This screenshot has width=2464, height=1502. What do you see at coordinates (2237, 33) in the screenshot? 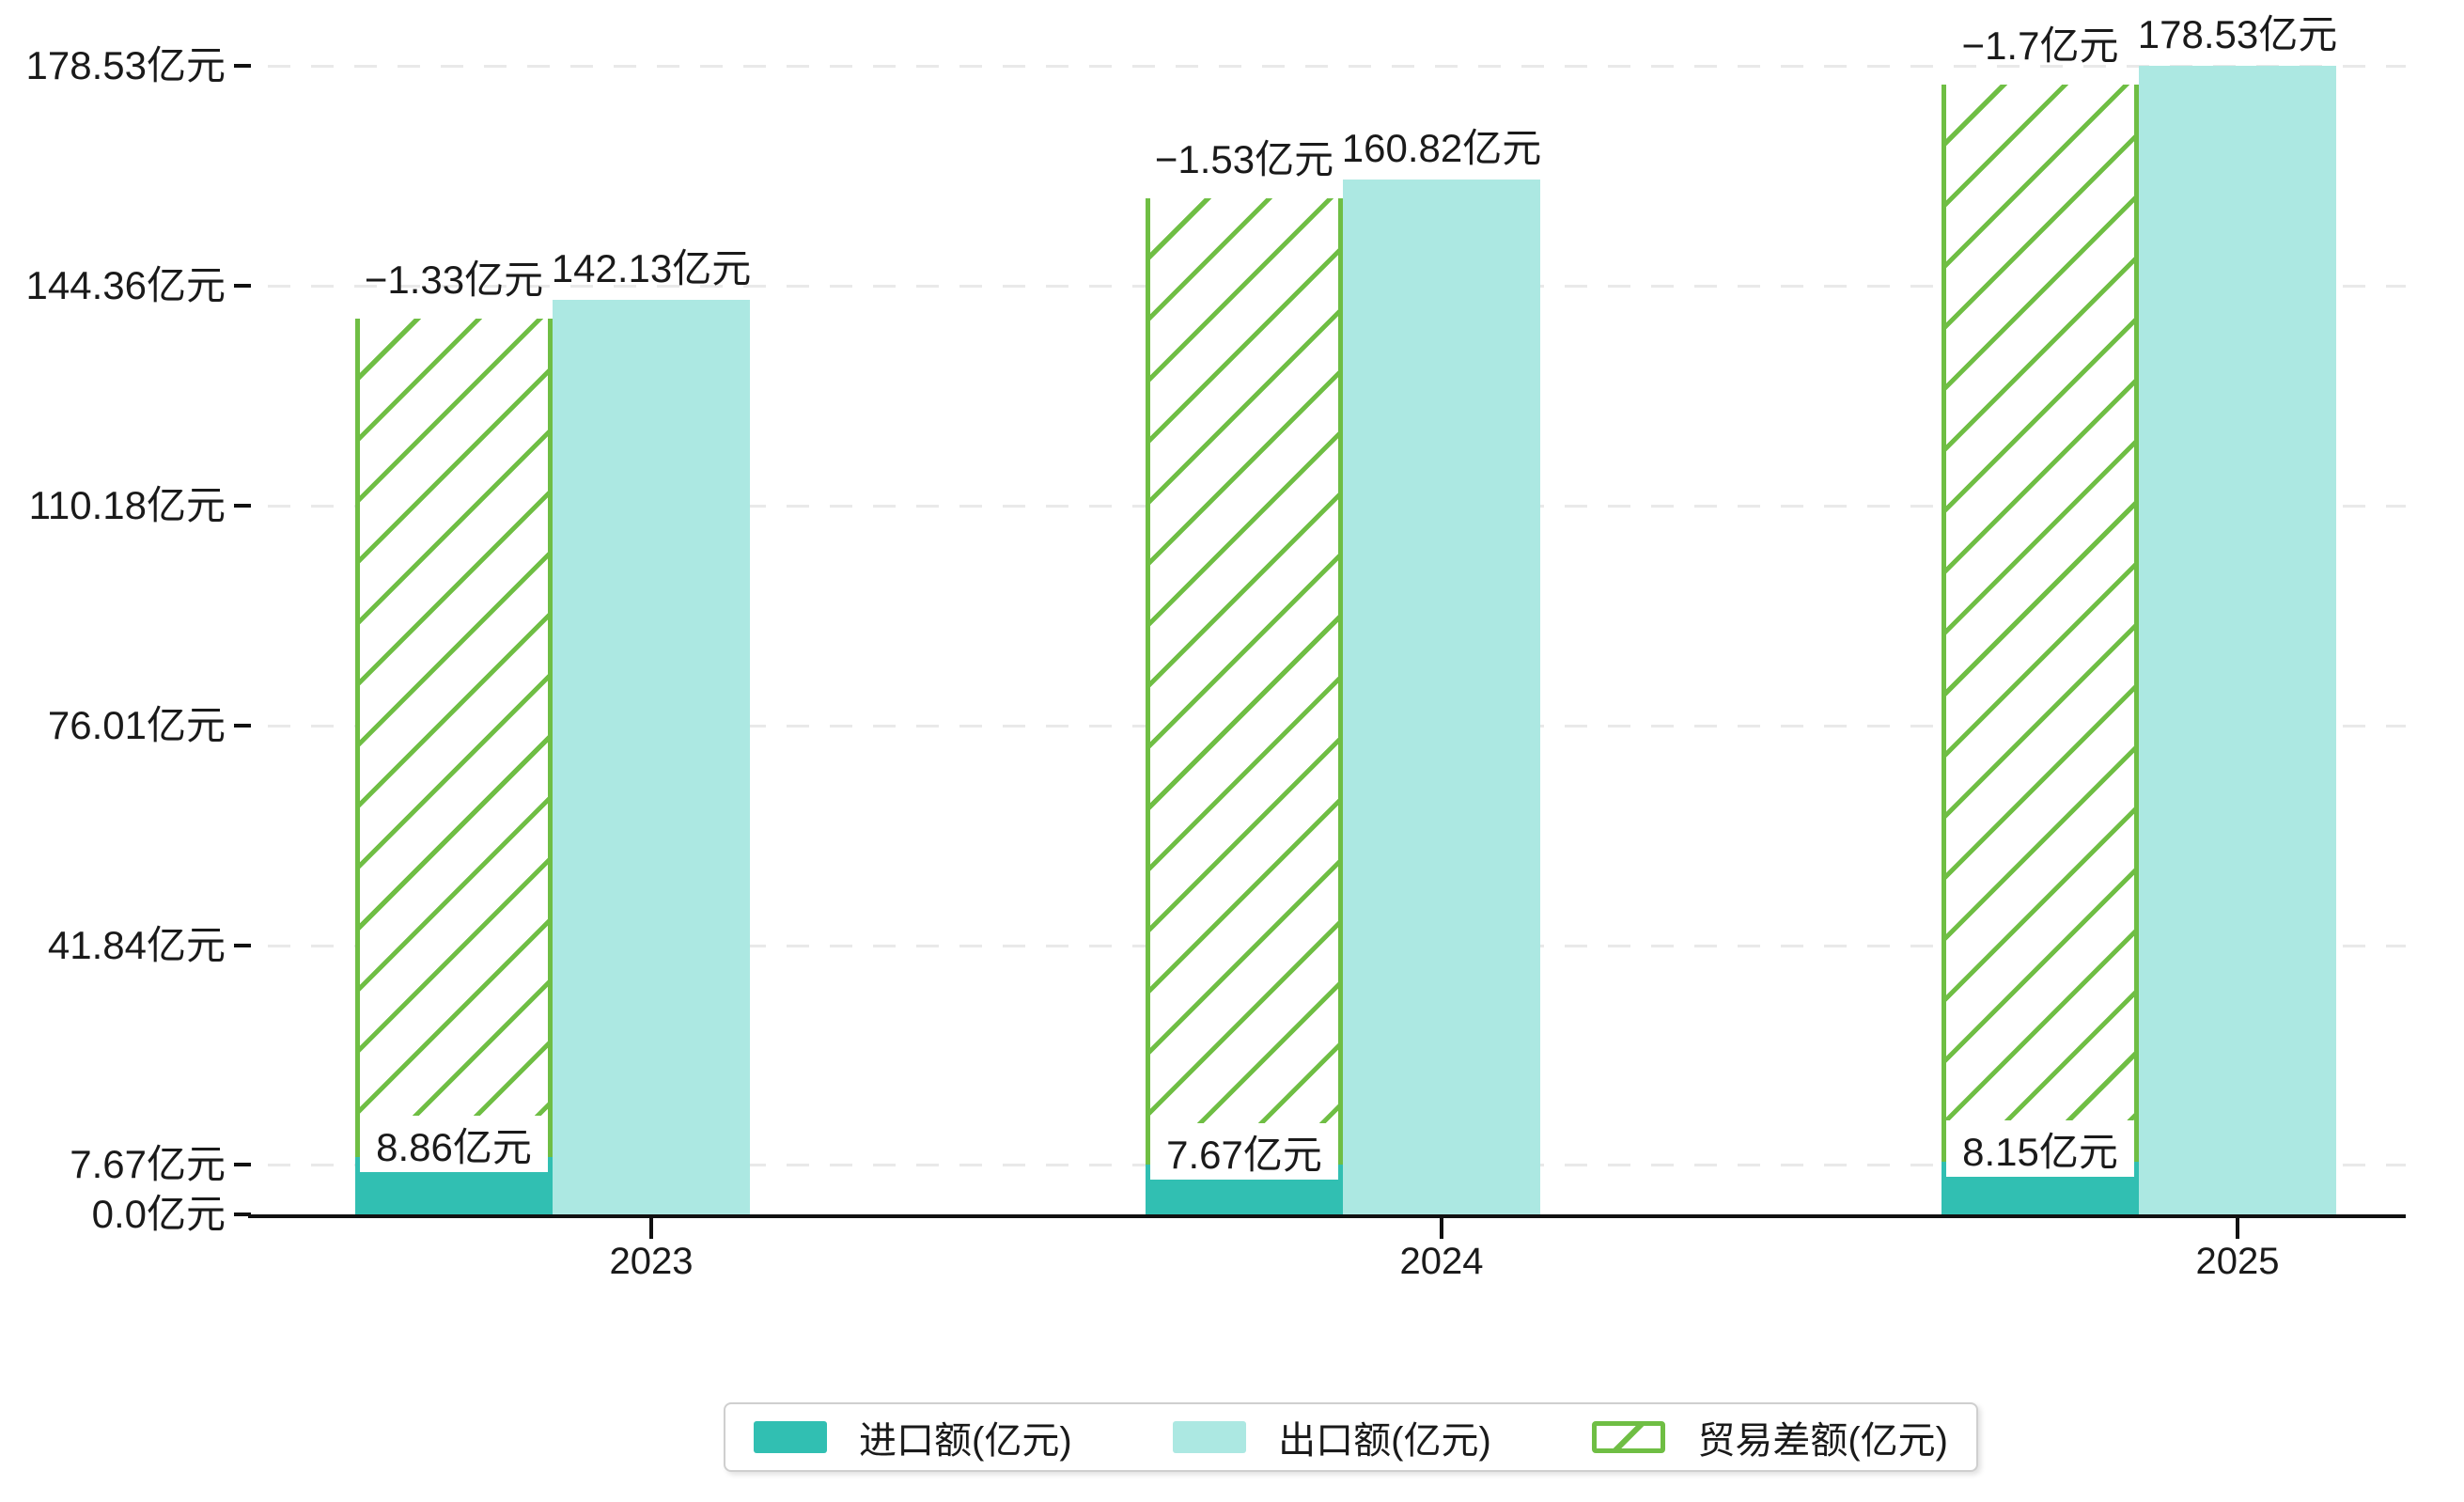
I see `export-value-label-2025: 178.53亿元` at bounding box center [2237, 33].